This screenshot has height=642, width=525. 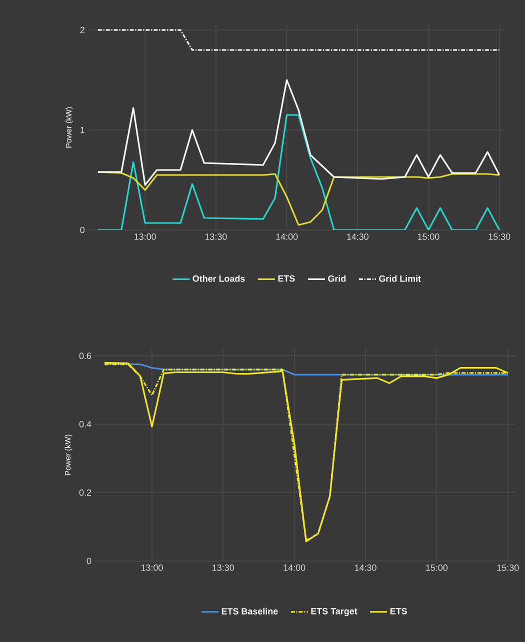 I want to click on y-tick-label: 0.6, so click(x=85, y=356).